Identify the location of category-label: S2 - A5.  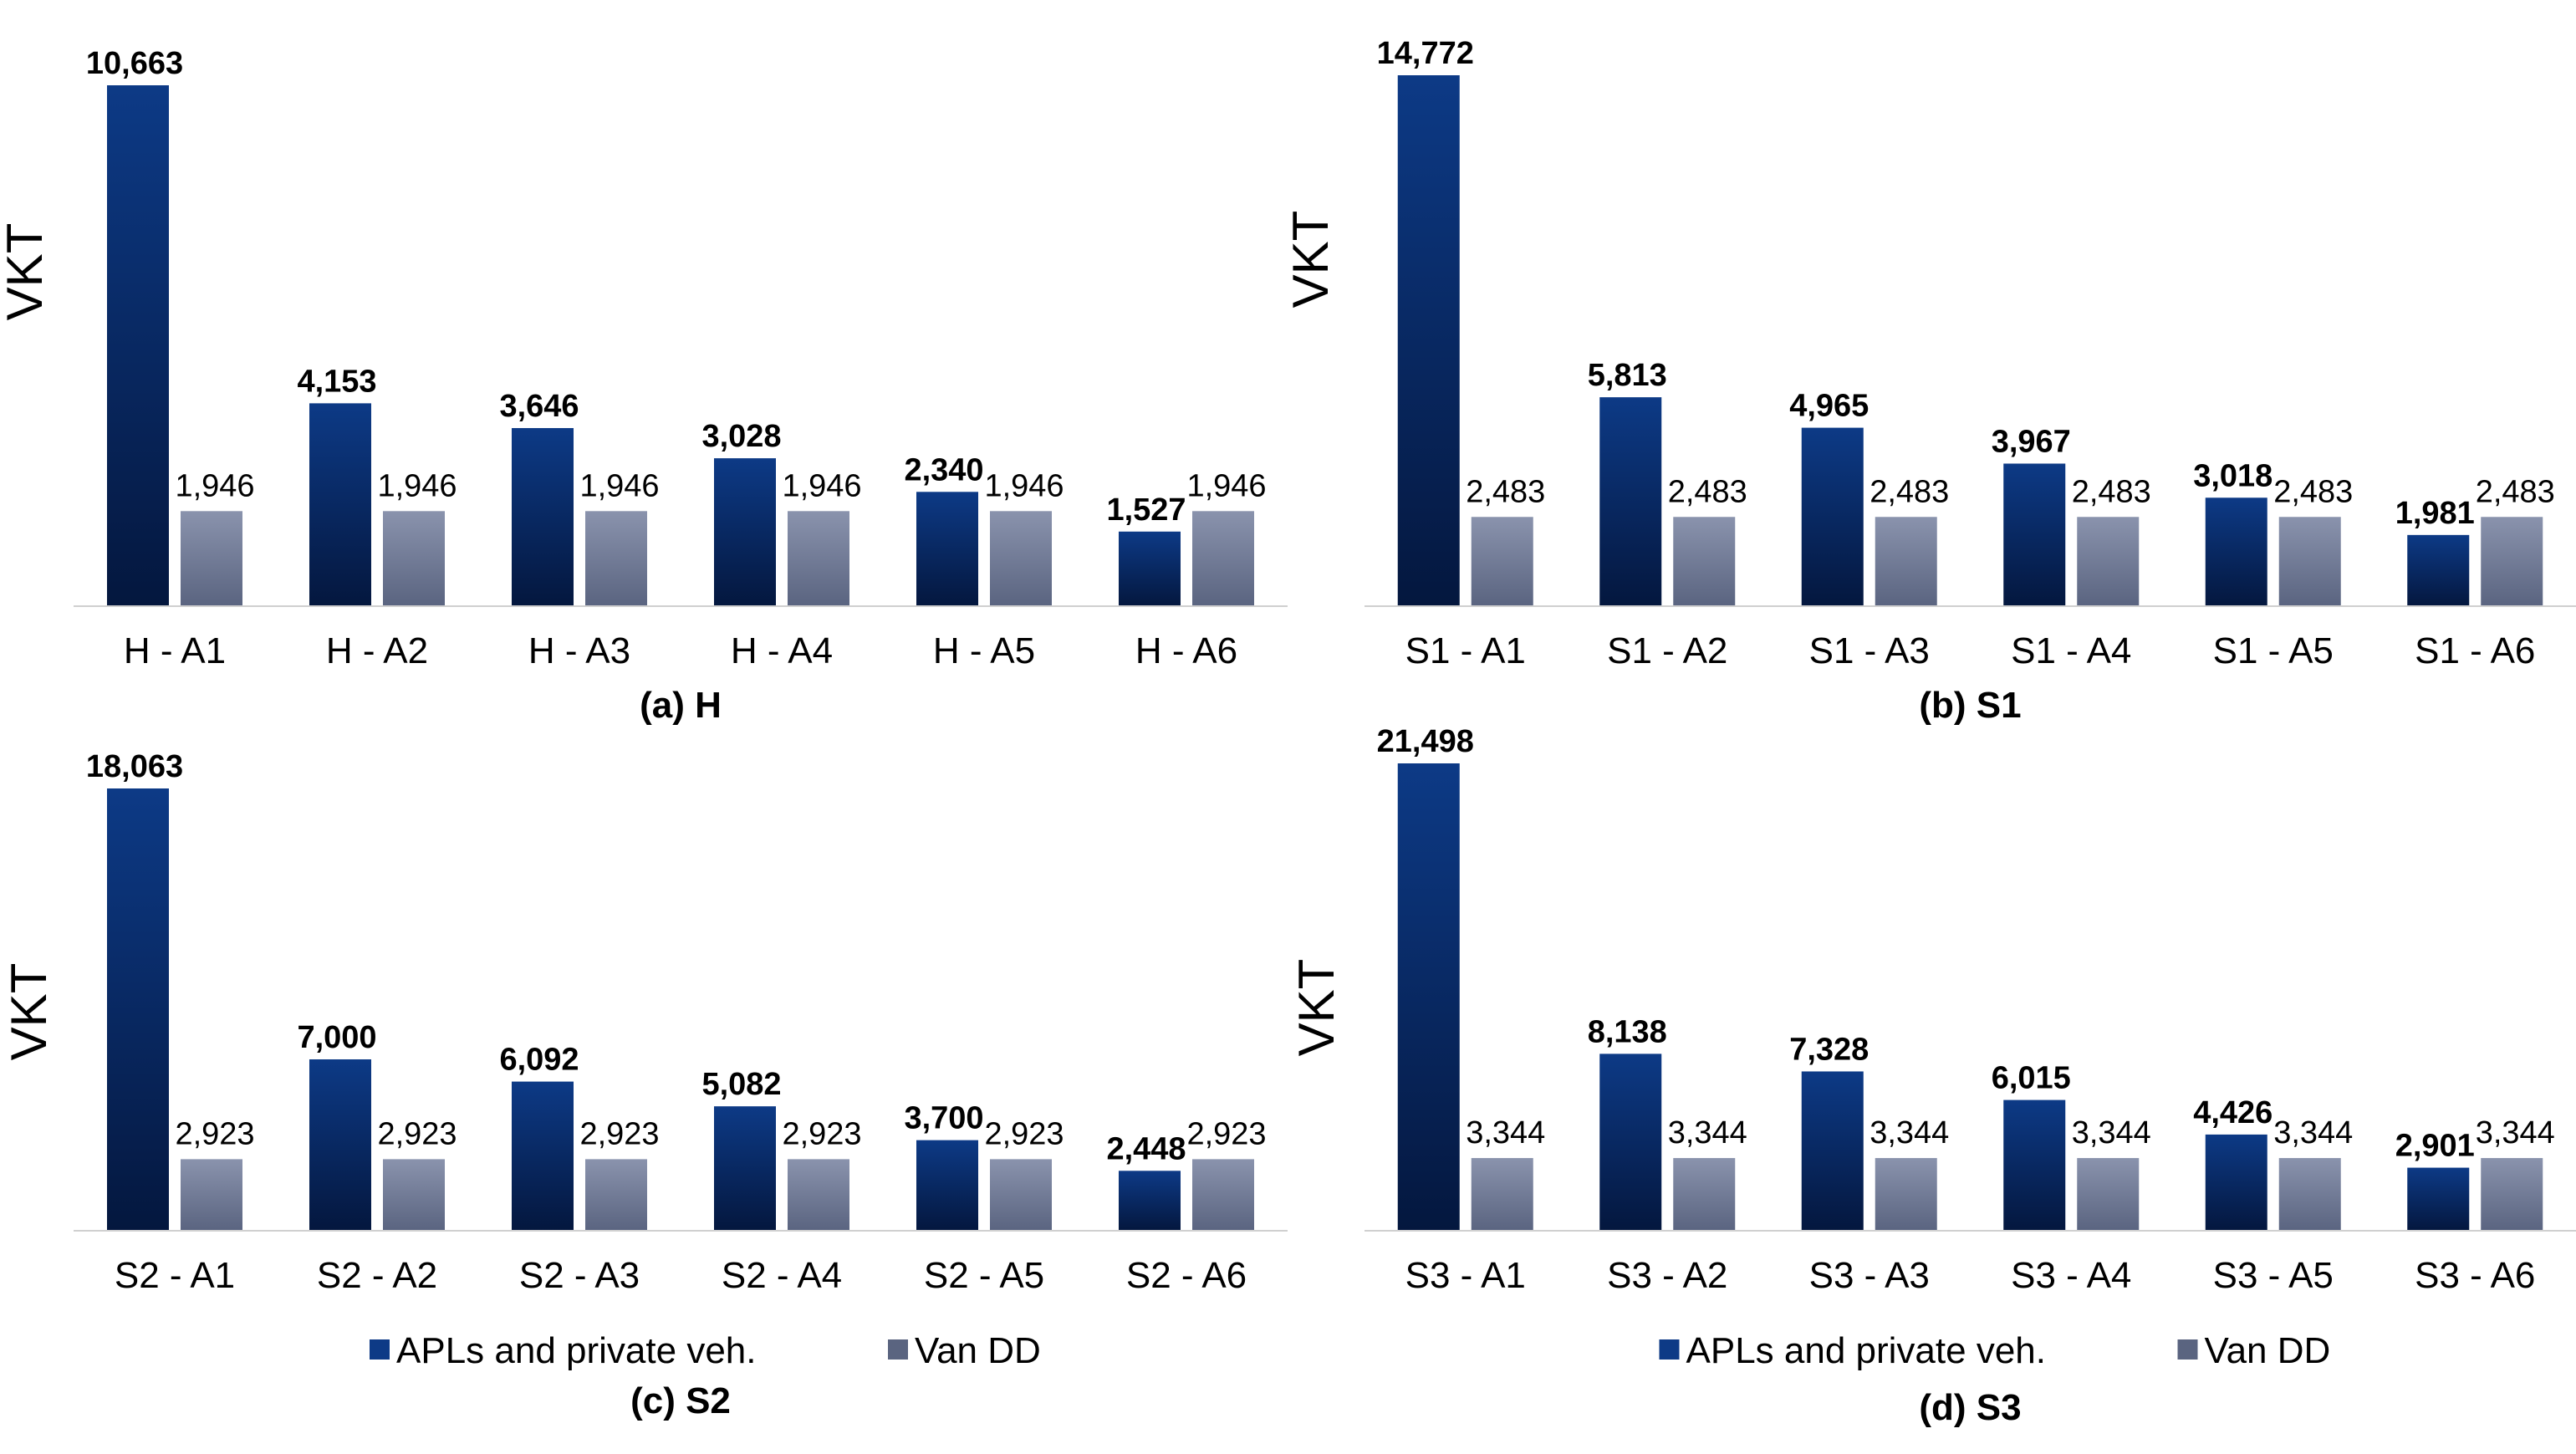
(984, 1276).